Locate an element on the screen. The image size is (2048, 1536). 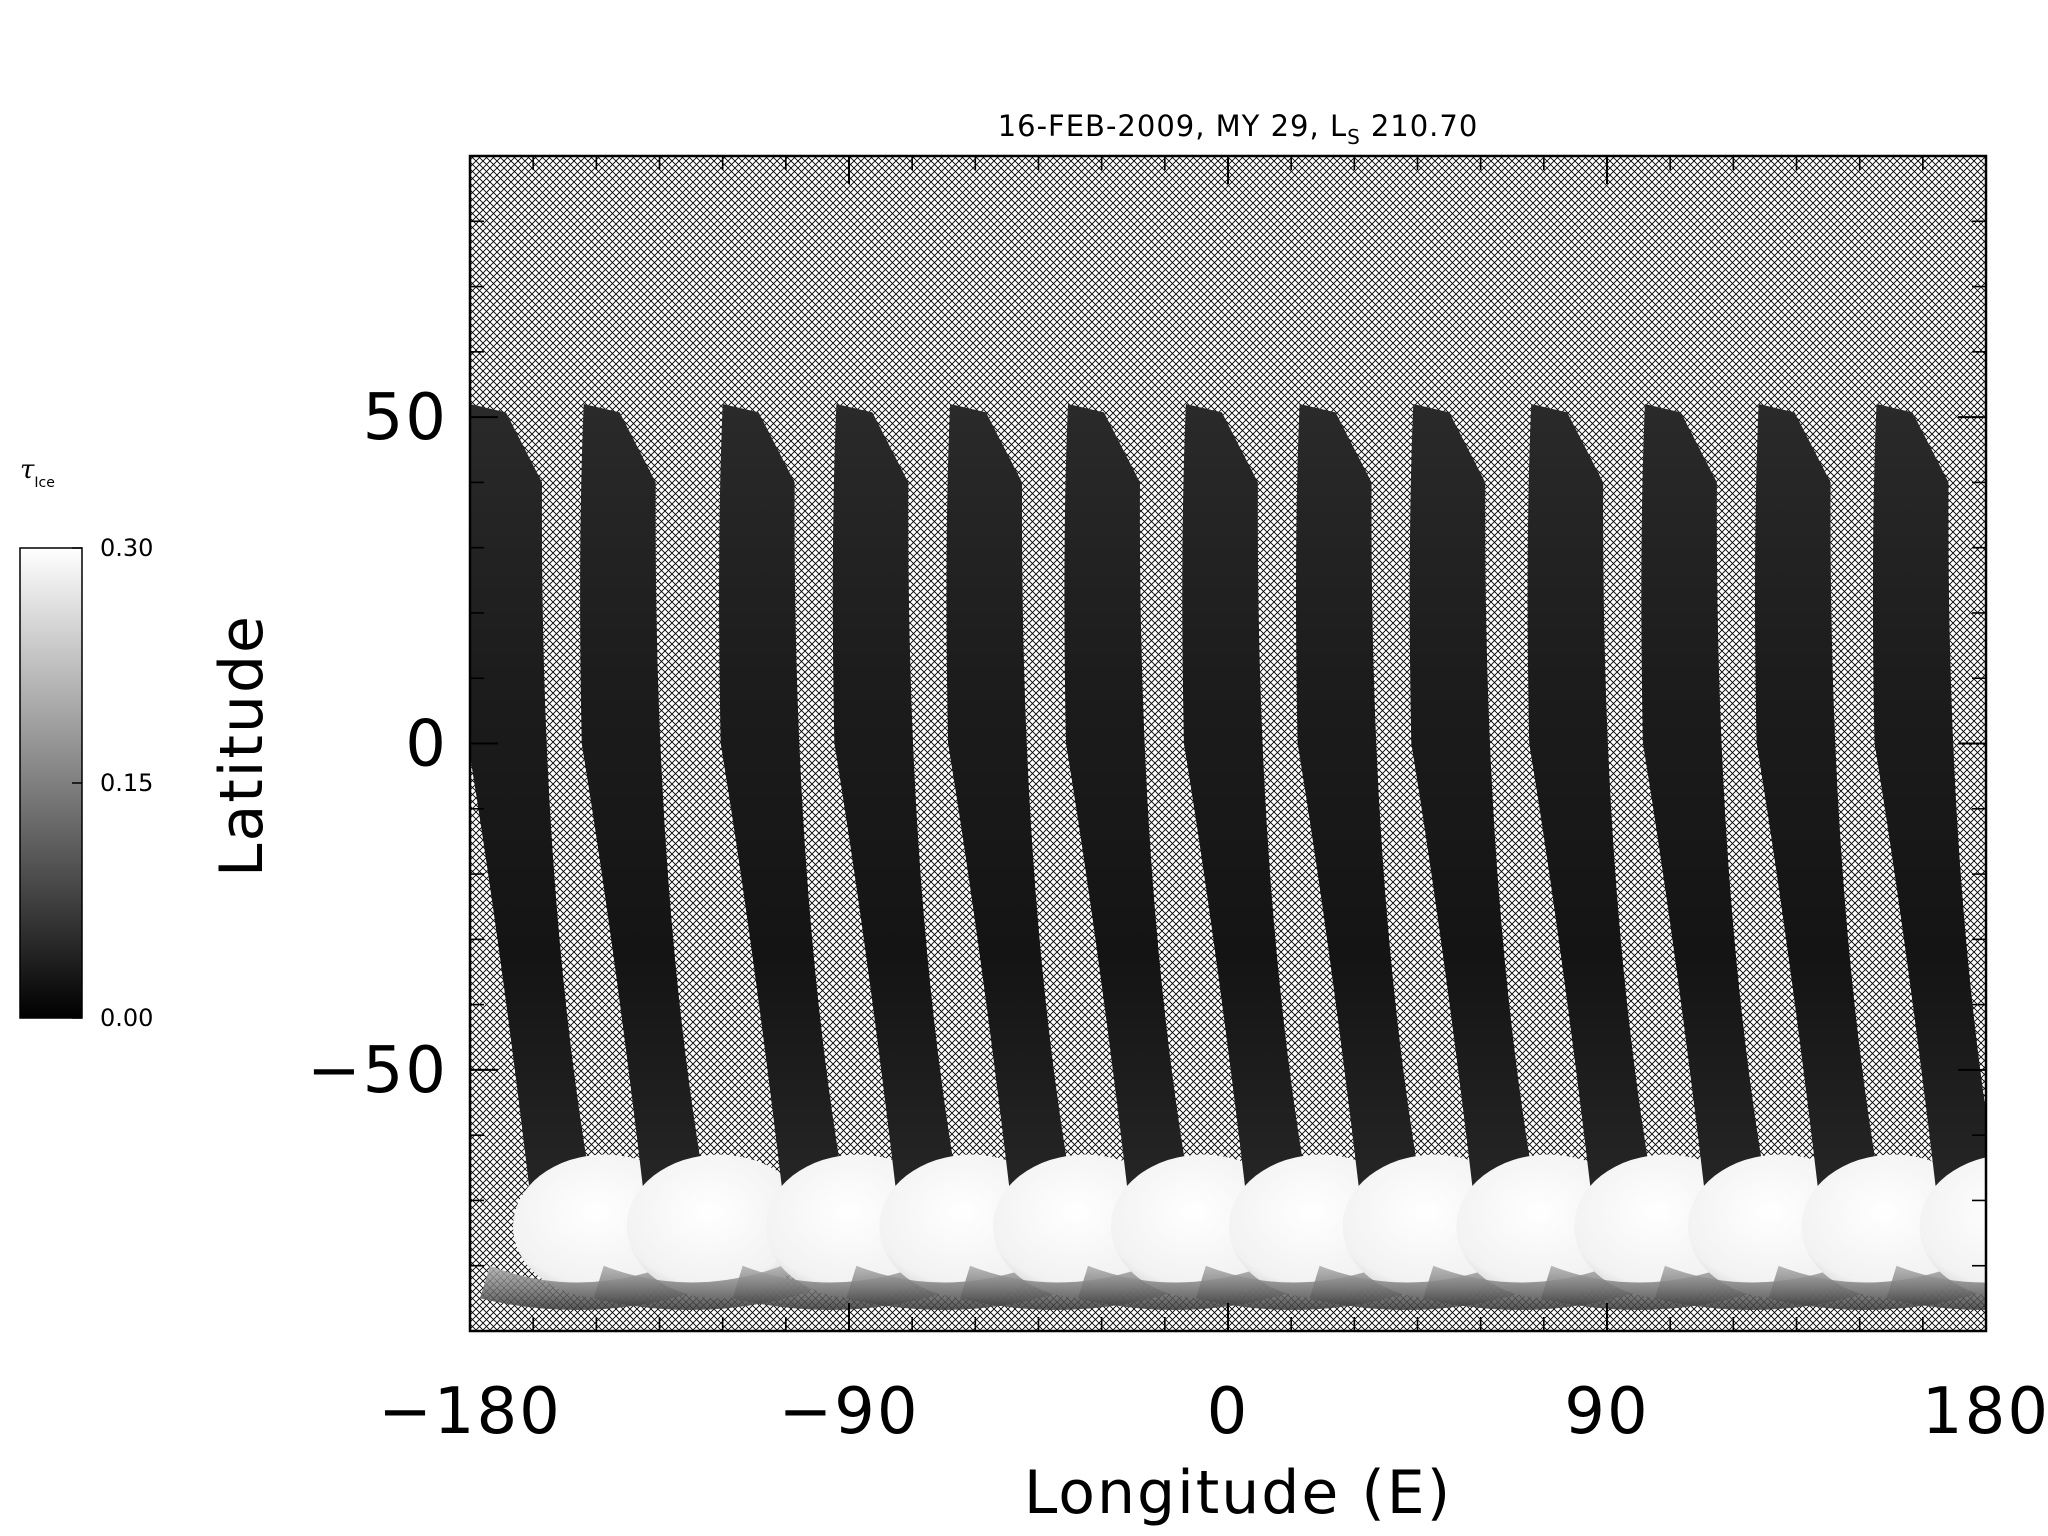
swath-6-body is located at coordinates (1141, 799).